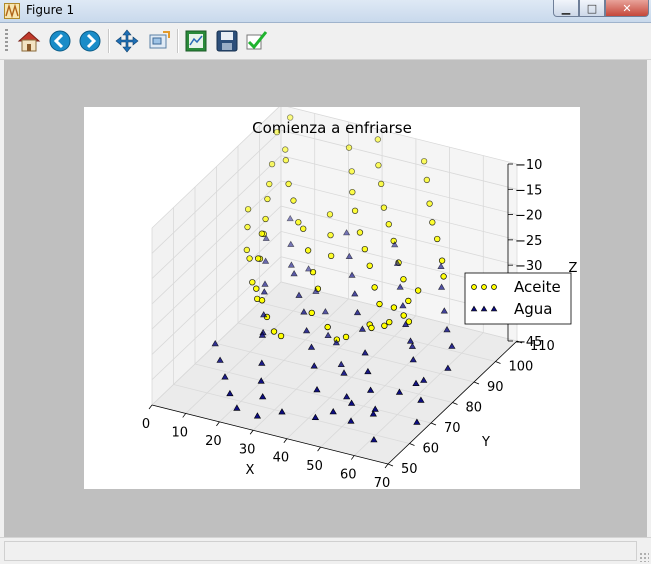 The image size is (651, 564). I want to click on pan-icon, so click(127, 41).